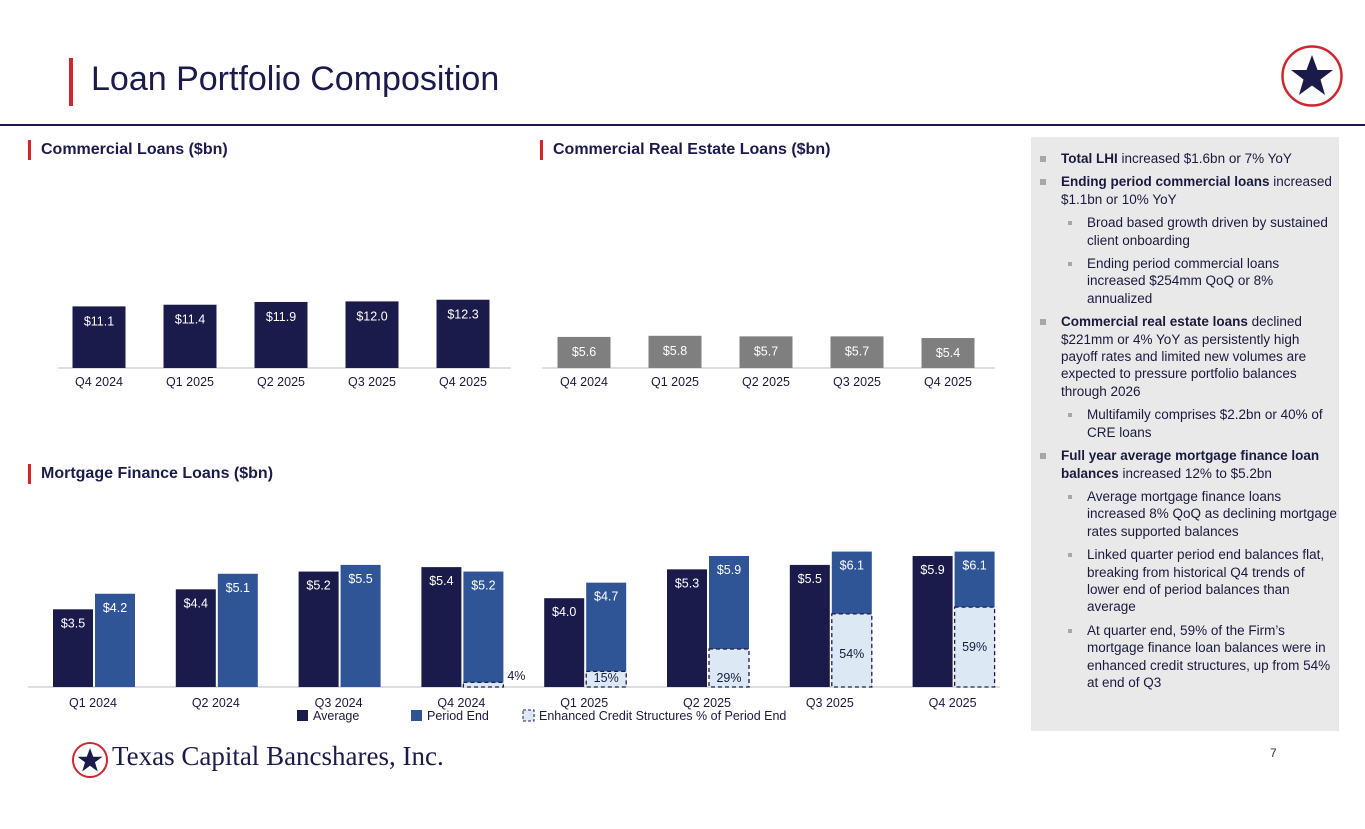  I want to click on mortgage-period-end-label: $4.2, so click(115, 608).